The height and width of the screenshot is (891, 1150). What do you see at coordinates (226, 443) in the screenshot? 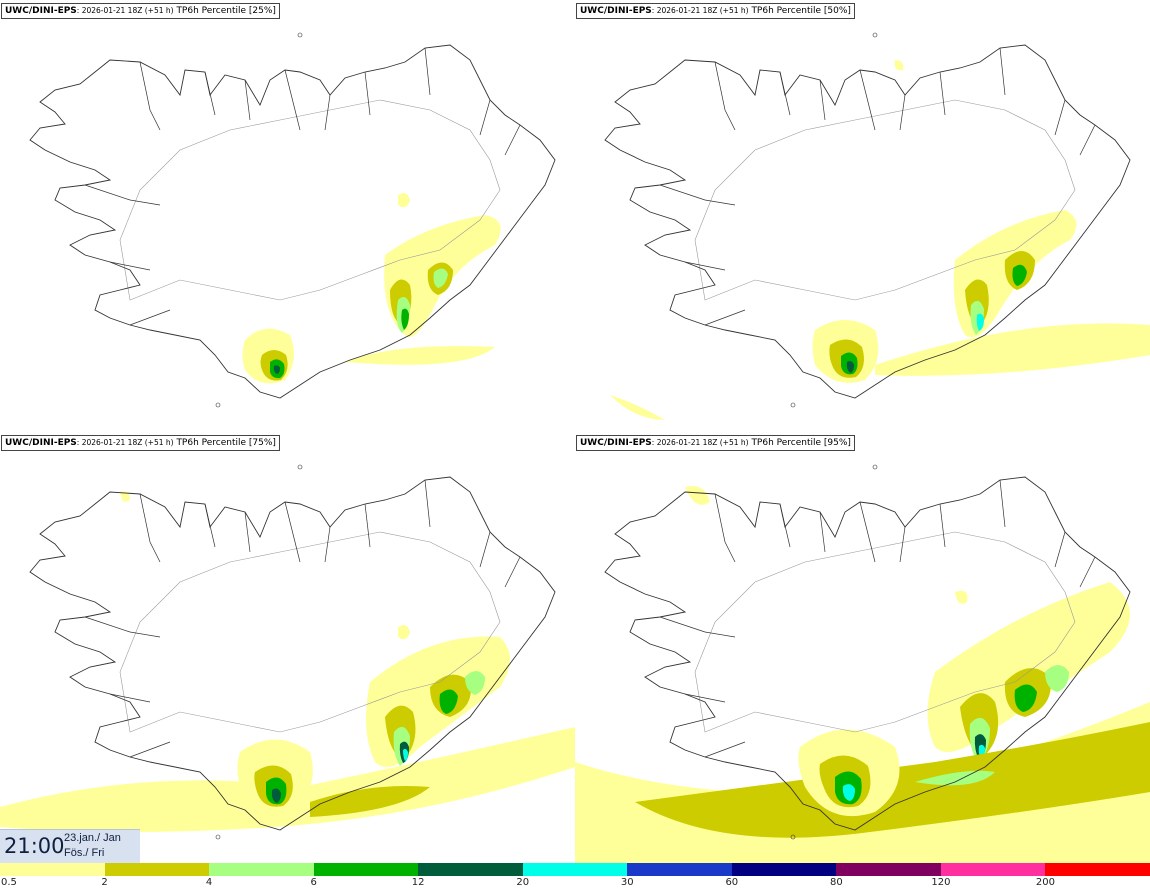
I see `product-label: TP6h Percentile [75%]` at bounding box center [226, 443].